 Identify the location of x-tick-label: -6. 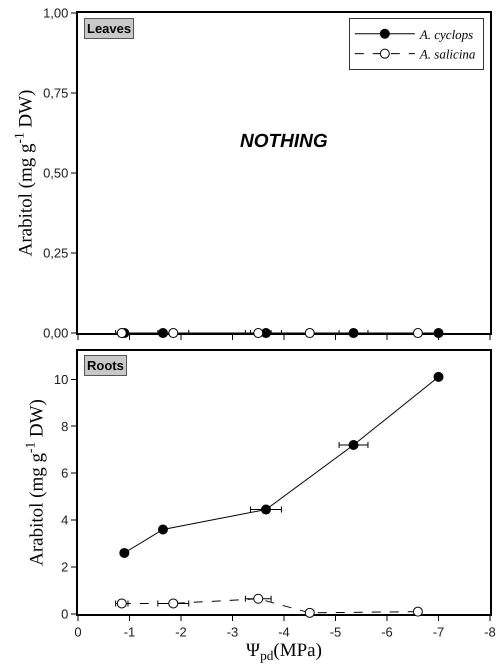
(387, 632).